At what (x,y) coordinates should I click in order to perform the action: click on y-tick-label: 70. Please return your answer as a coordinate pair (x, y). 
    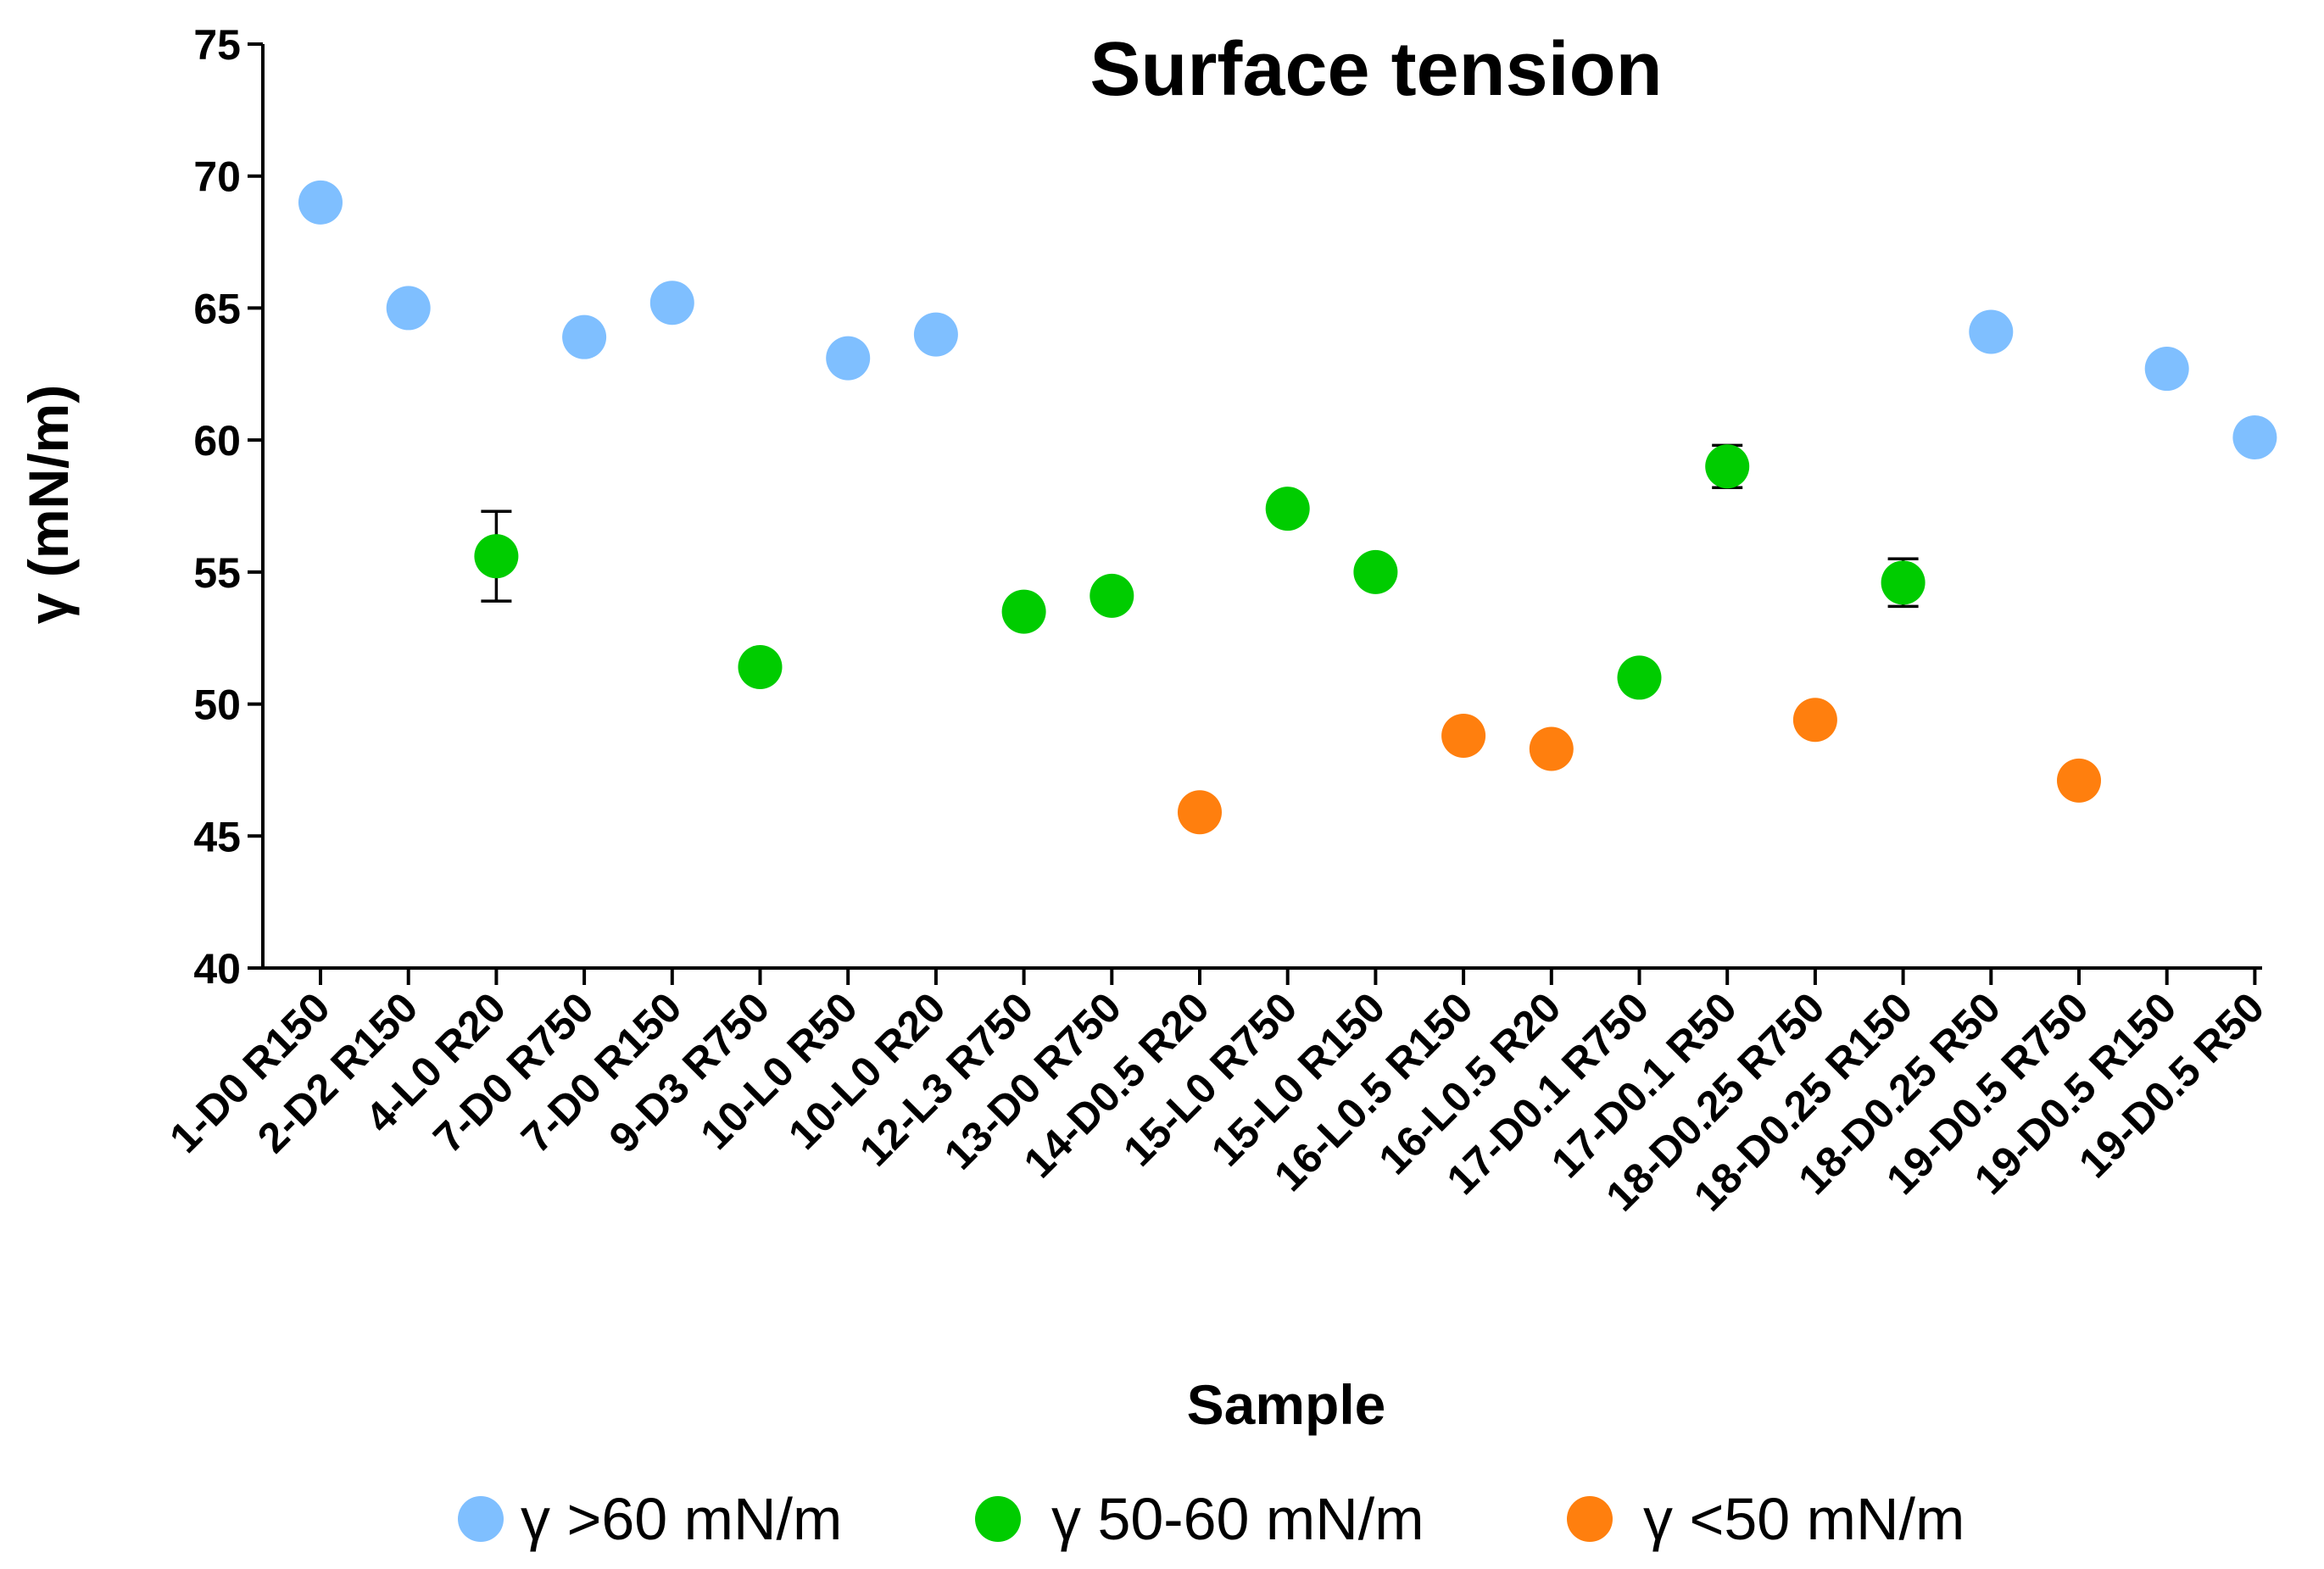
    Looking at the image, I should click on (217, 177).